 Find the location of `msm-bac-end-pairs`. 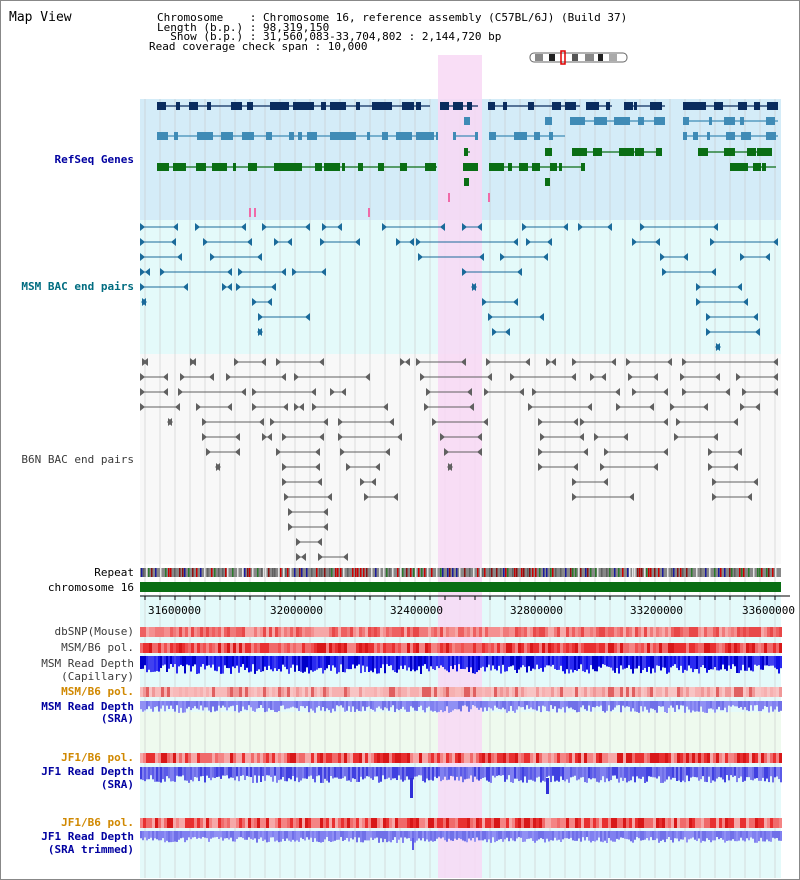

msm-bac-end-pairs is located at coordinates (459, 287).